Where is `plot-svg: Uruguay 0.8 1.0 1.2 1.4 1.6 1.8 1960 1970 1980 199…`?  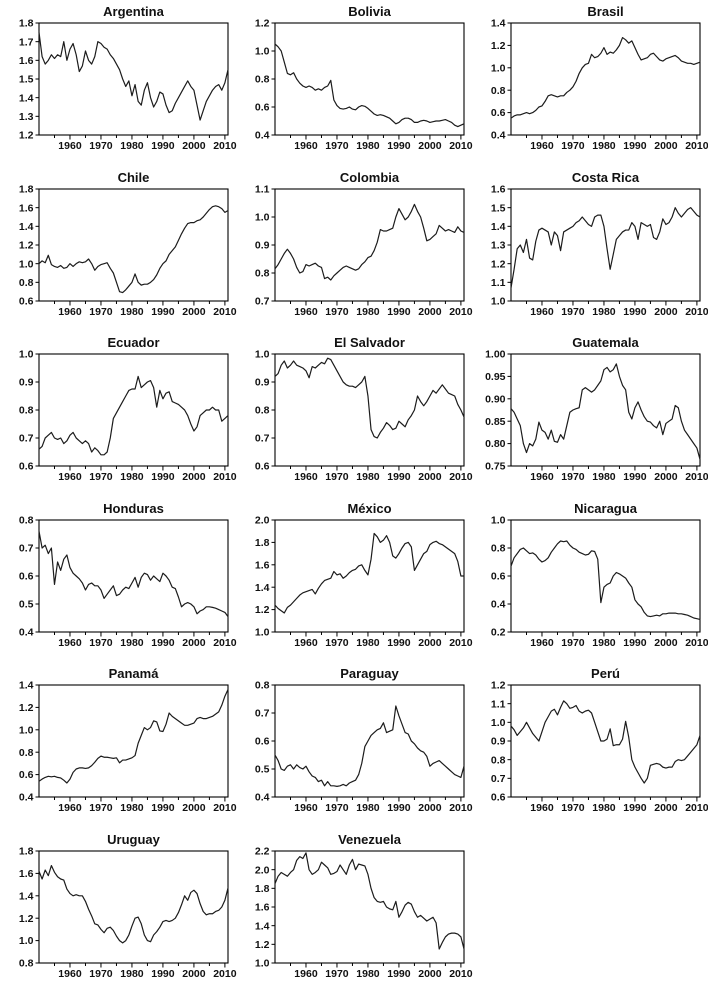
plot-svg: Uruguay 0.8 1.0 1.2 1.4 1.6 1.8 1960 1970 1980 199… is located at coordinates (128, 906).